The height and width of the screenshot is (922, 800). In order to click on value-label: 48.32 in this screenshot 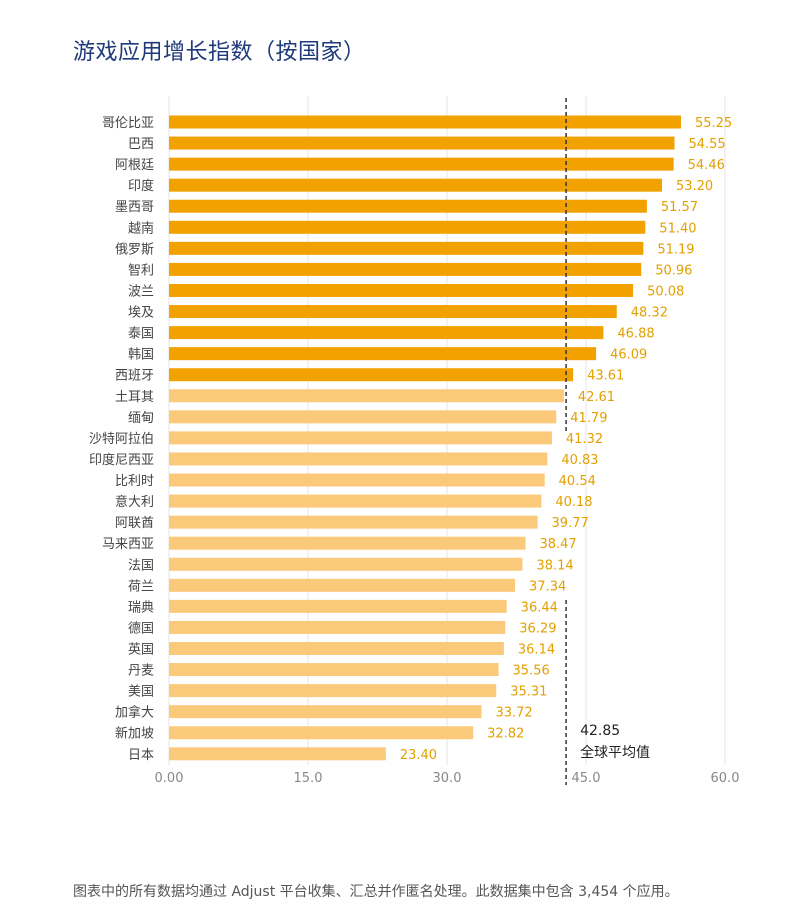, I will do `click(649, 313)`.